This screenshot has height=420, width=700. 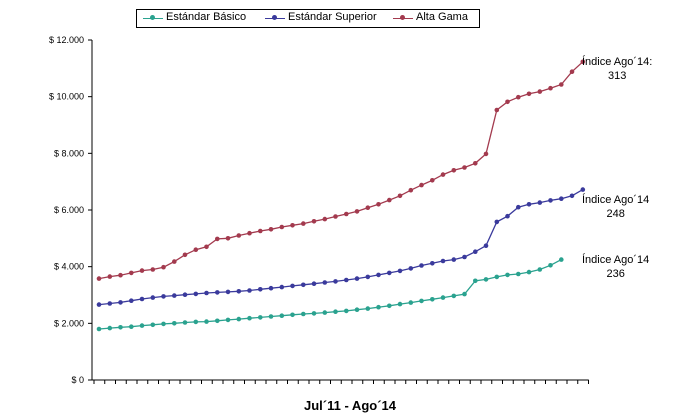 What do you see at coordinates (617, 62) in the screenshot?
I see `annotation-alta-gama-title: Índice Ago´14:` at bounding box center [617, 62].